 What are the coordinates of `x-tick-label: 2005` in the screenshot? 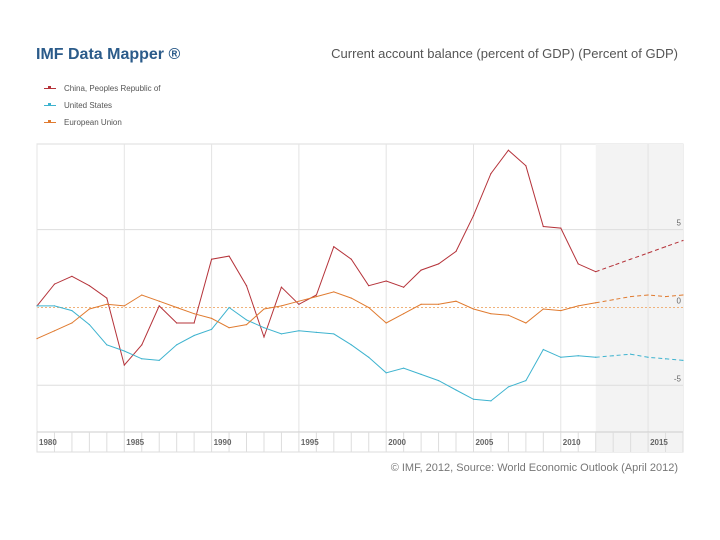 It's located at (484, 442).